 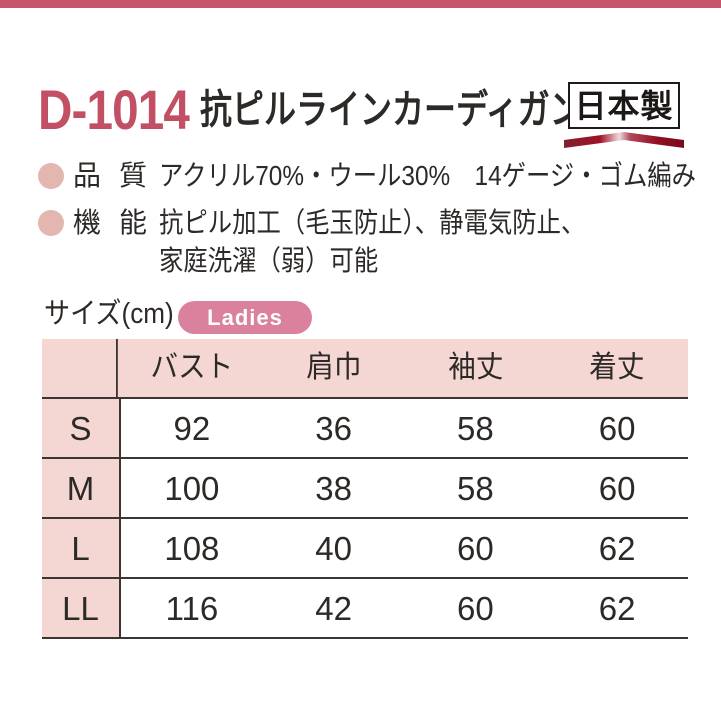 I want to click on size-table-header-row: バスト 肩巾 袖丈 着丈, so click(x=365, y=368).